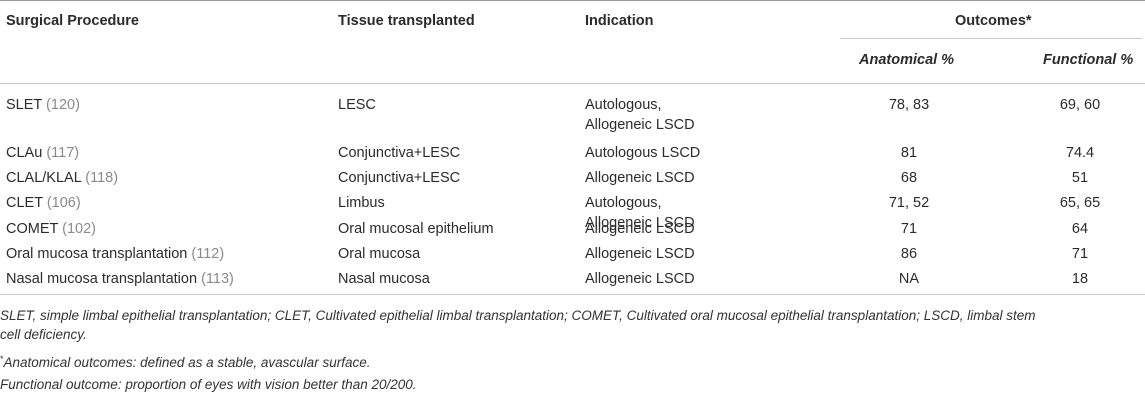 The image size is (1145, 416). I want to click on abbreviation-footnote-line2: cell deficiency., so click(43, 334).